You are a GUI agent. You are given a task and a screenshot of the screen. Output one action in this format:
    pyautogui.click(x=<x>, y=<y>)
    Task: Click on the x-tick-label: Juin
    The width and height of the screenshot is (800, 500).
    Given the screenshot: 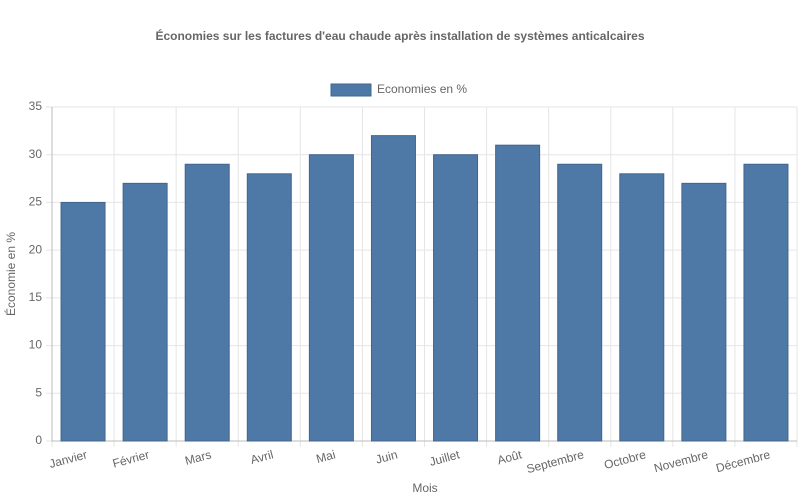 What is the action you would take?
    pyautogui.click(x=386, y=456)
    